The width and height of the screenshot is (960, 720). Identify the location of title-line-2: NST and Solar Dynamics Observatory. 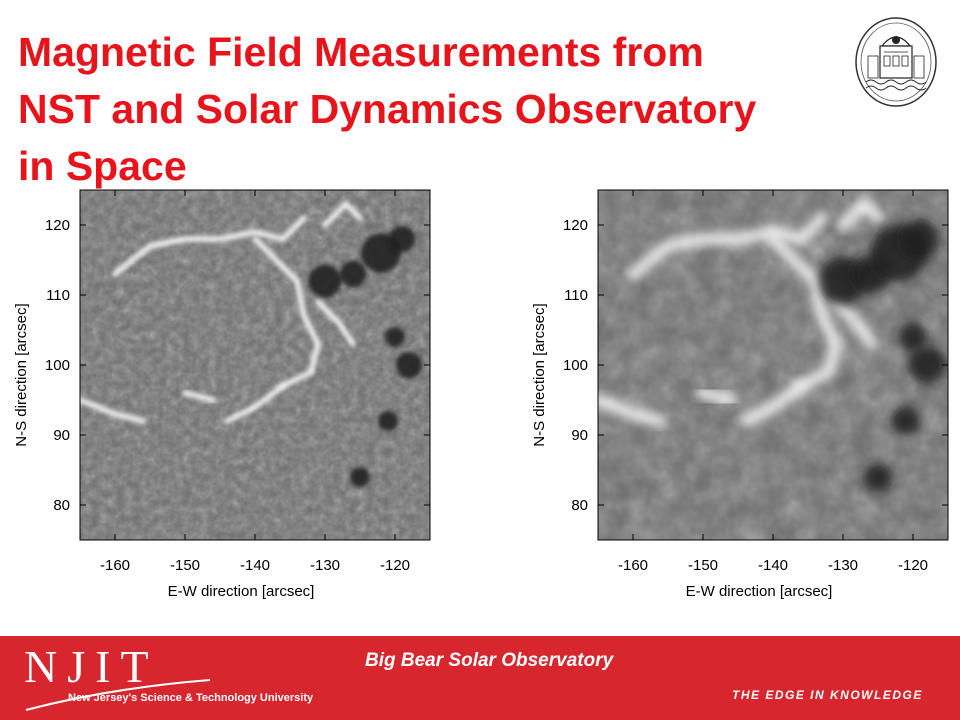
(387, 109).